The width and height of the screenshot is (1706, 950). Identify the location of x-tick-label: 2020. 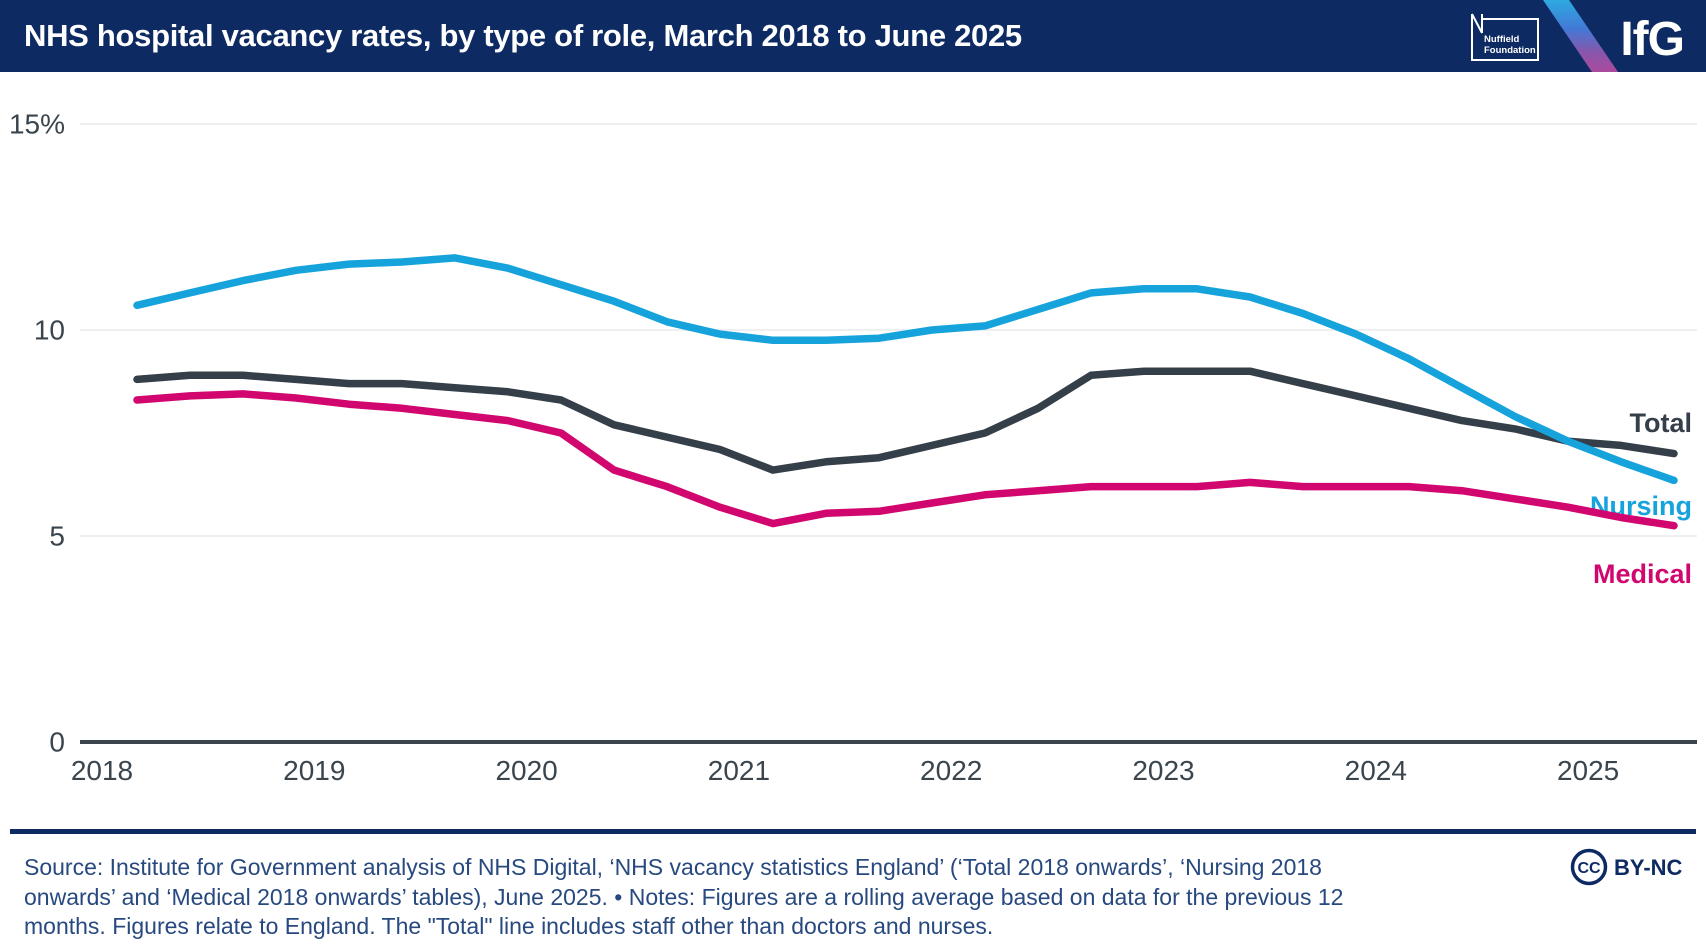
(526, 770).